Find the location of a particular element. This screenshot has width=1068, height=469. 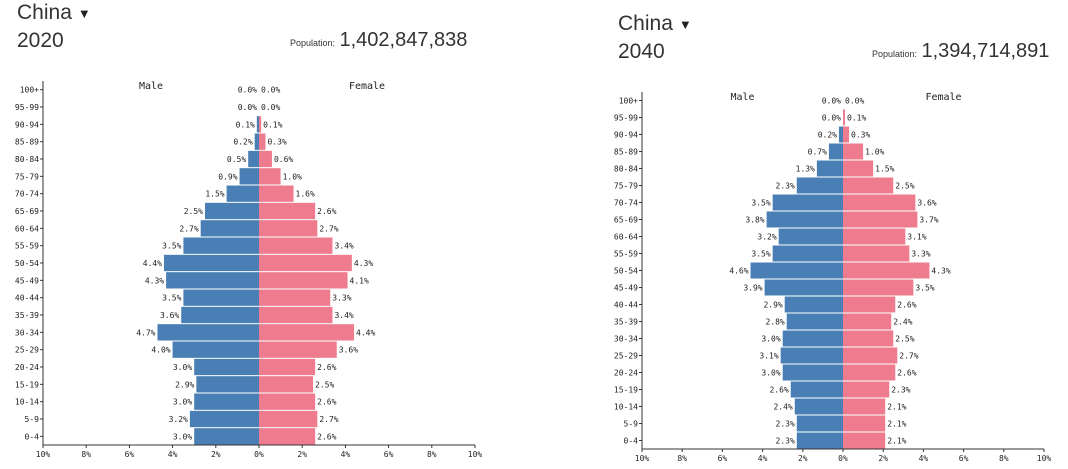

female-value-label: 3.5% is located at coordinates (924, 288).